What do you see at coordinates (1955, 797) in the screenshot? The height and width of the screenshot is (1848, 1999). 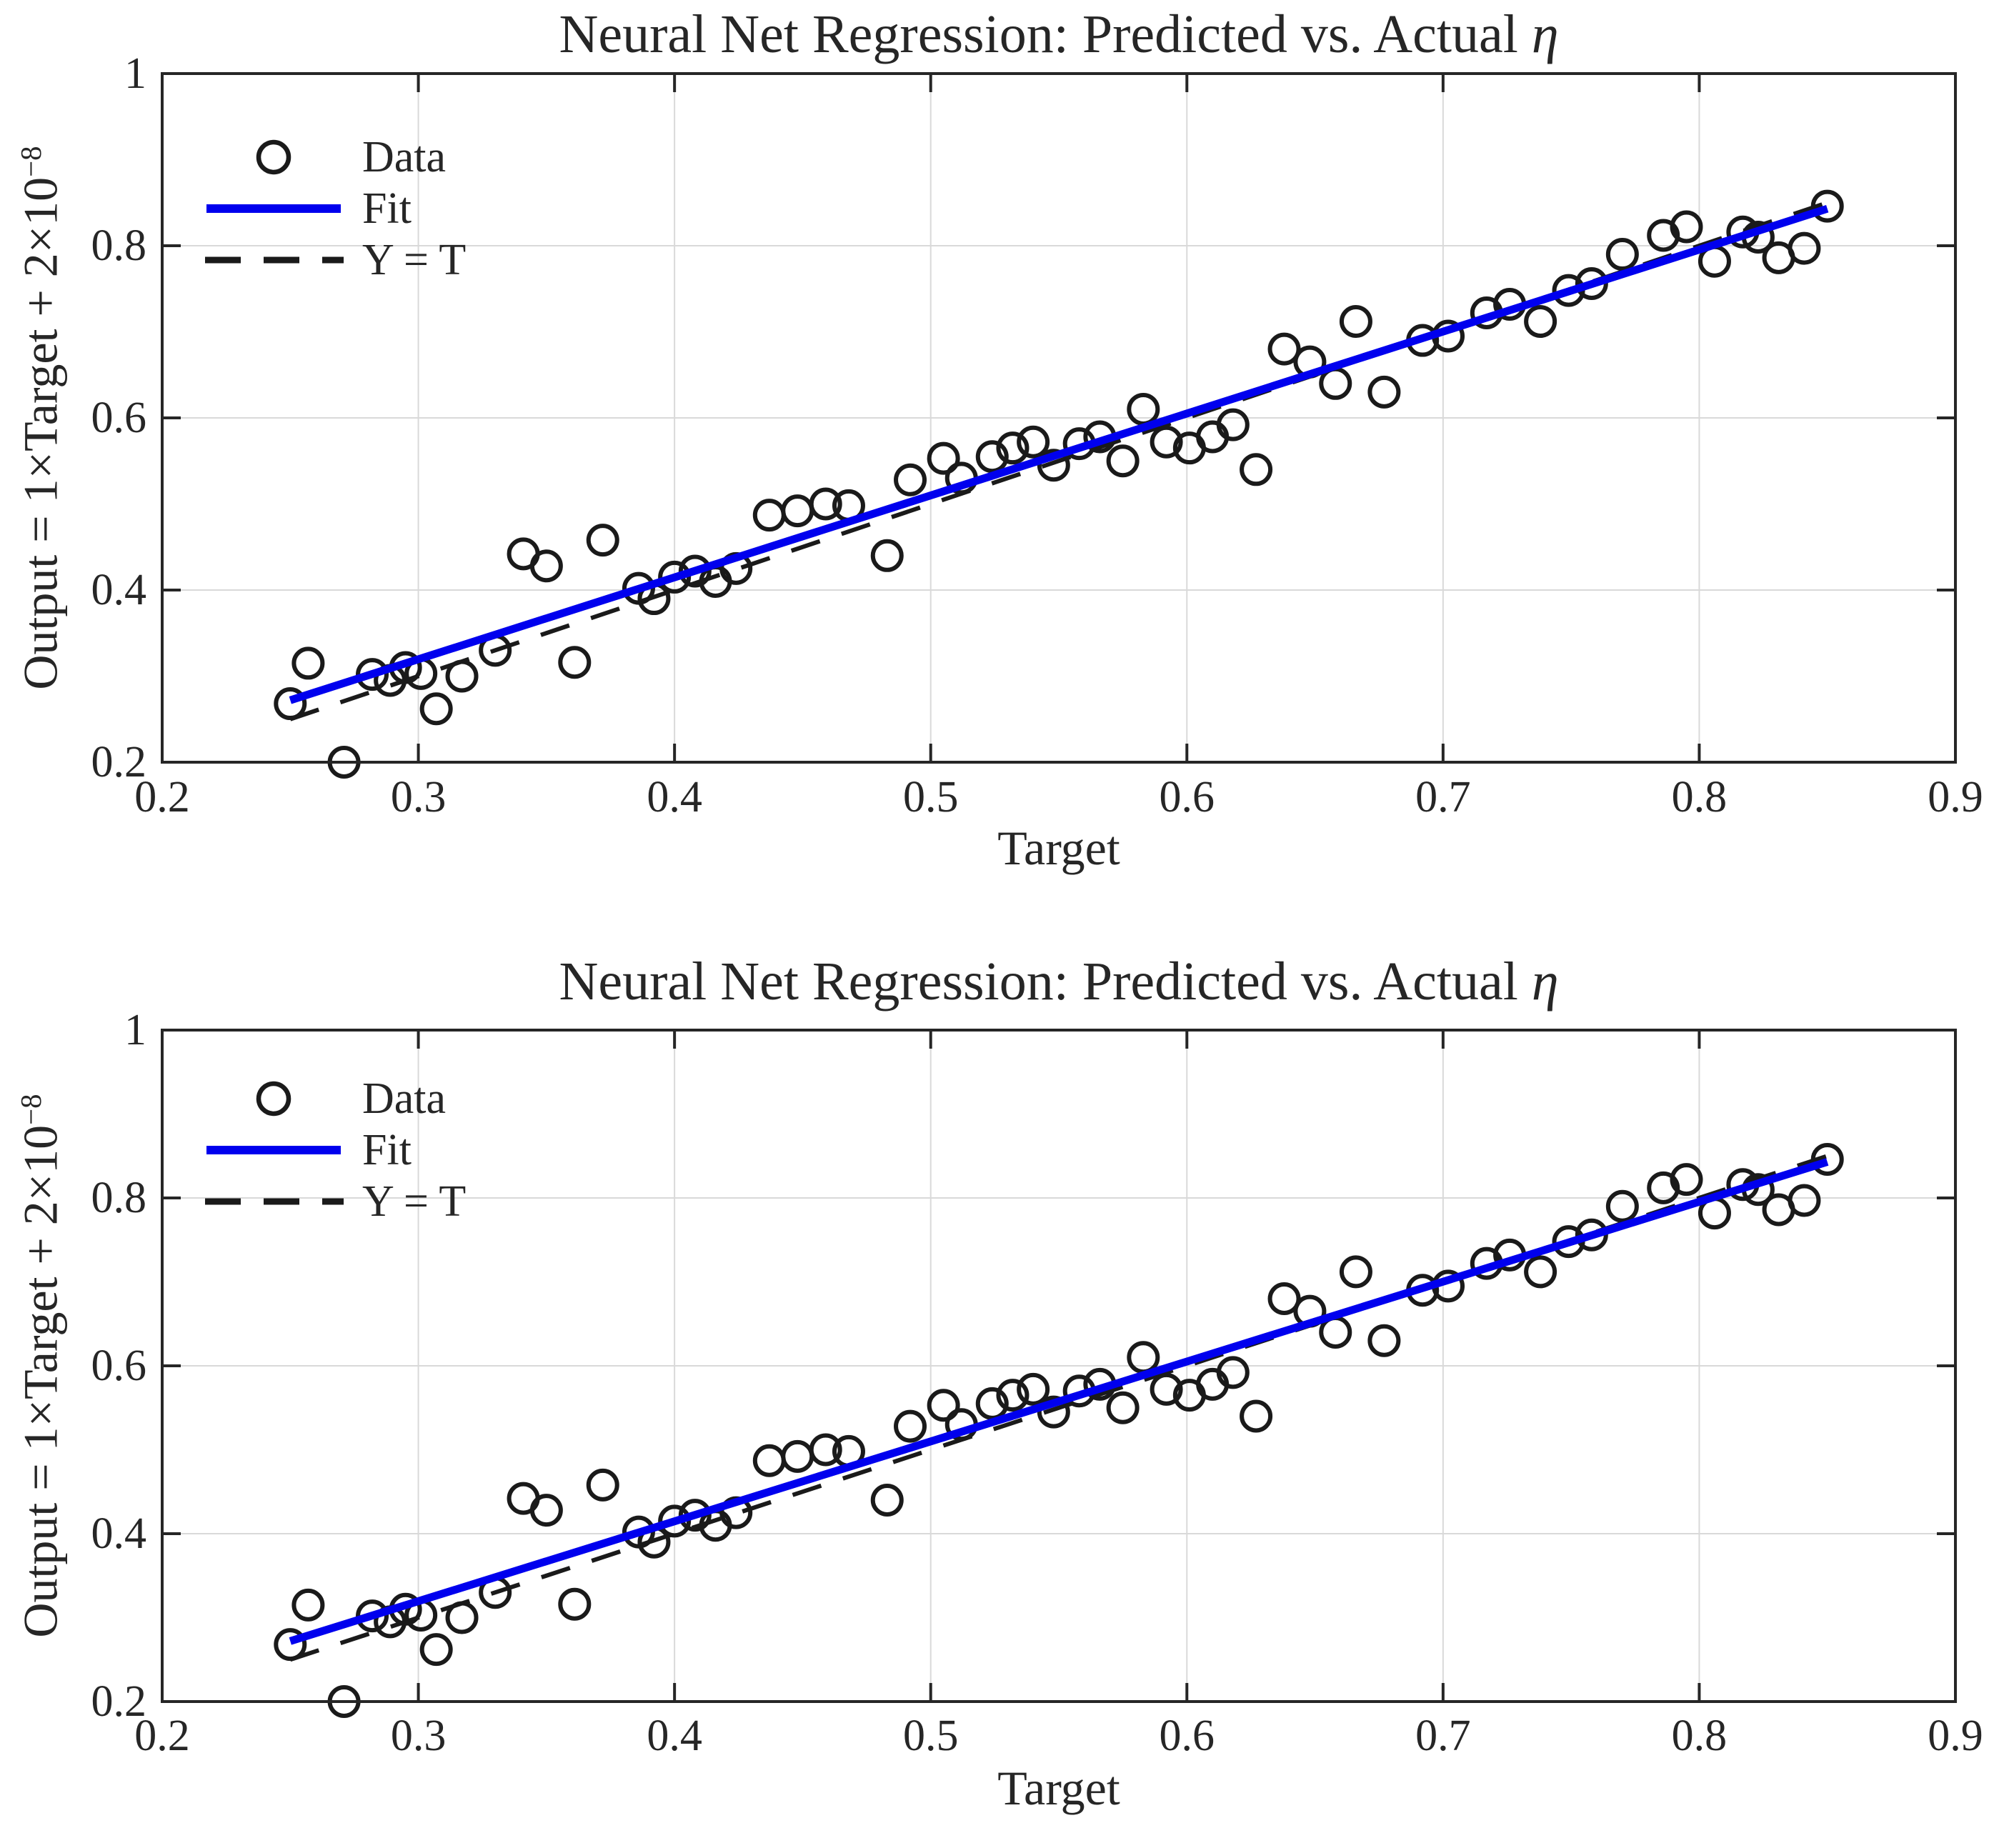 I see `x-tick-label: 0.9` at bounding box center [1955, 797].